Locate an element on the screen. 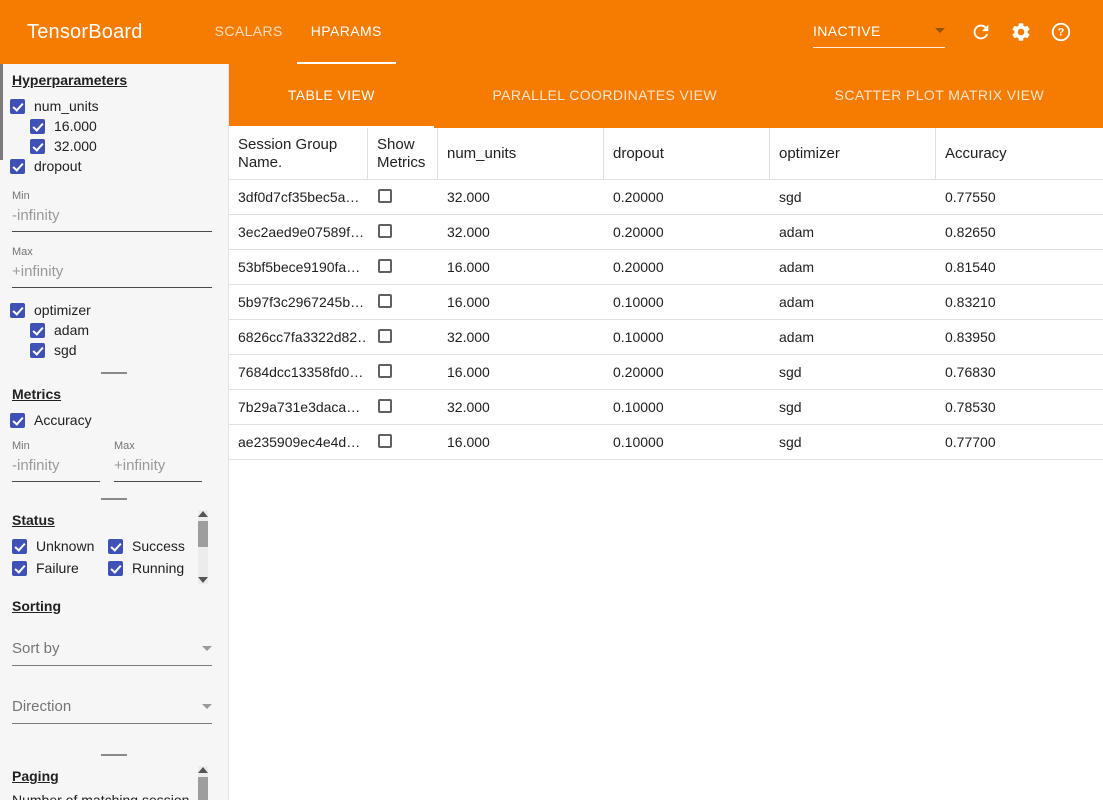 This screenshot has height=800, width=1103. status-success-checkbox: Success is located at coordinates (151, 546).